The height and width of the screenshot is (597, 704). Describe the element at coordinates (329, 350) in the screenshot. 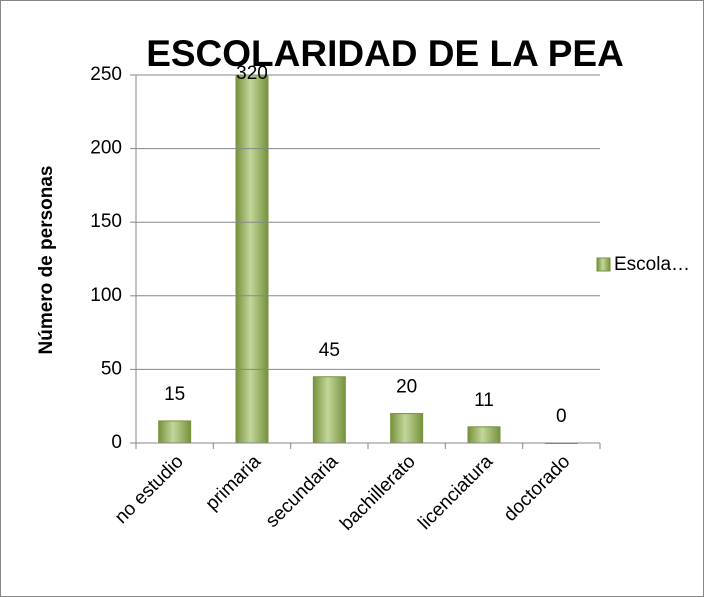

I see `data-label: 45` at that location.